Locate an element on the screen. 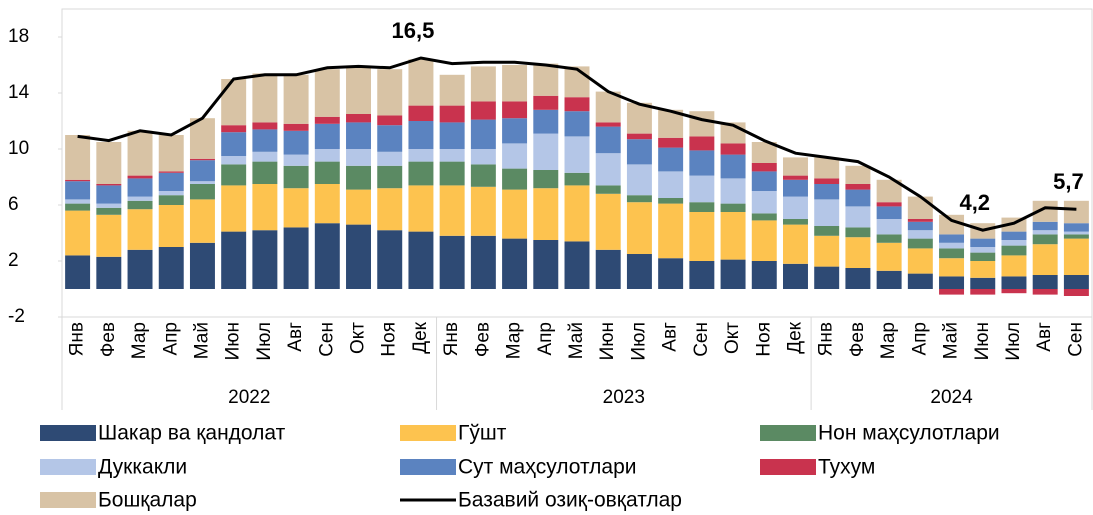 The height and width of the screenshot is (515, 1093). x-tick-label: Сен is located at coordinates (1075, 339).